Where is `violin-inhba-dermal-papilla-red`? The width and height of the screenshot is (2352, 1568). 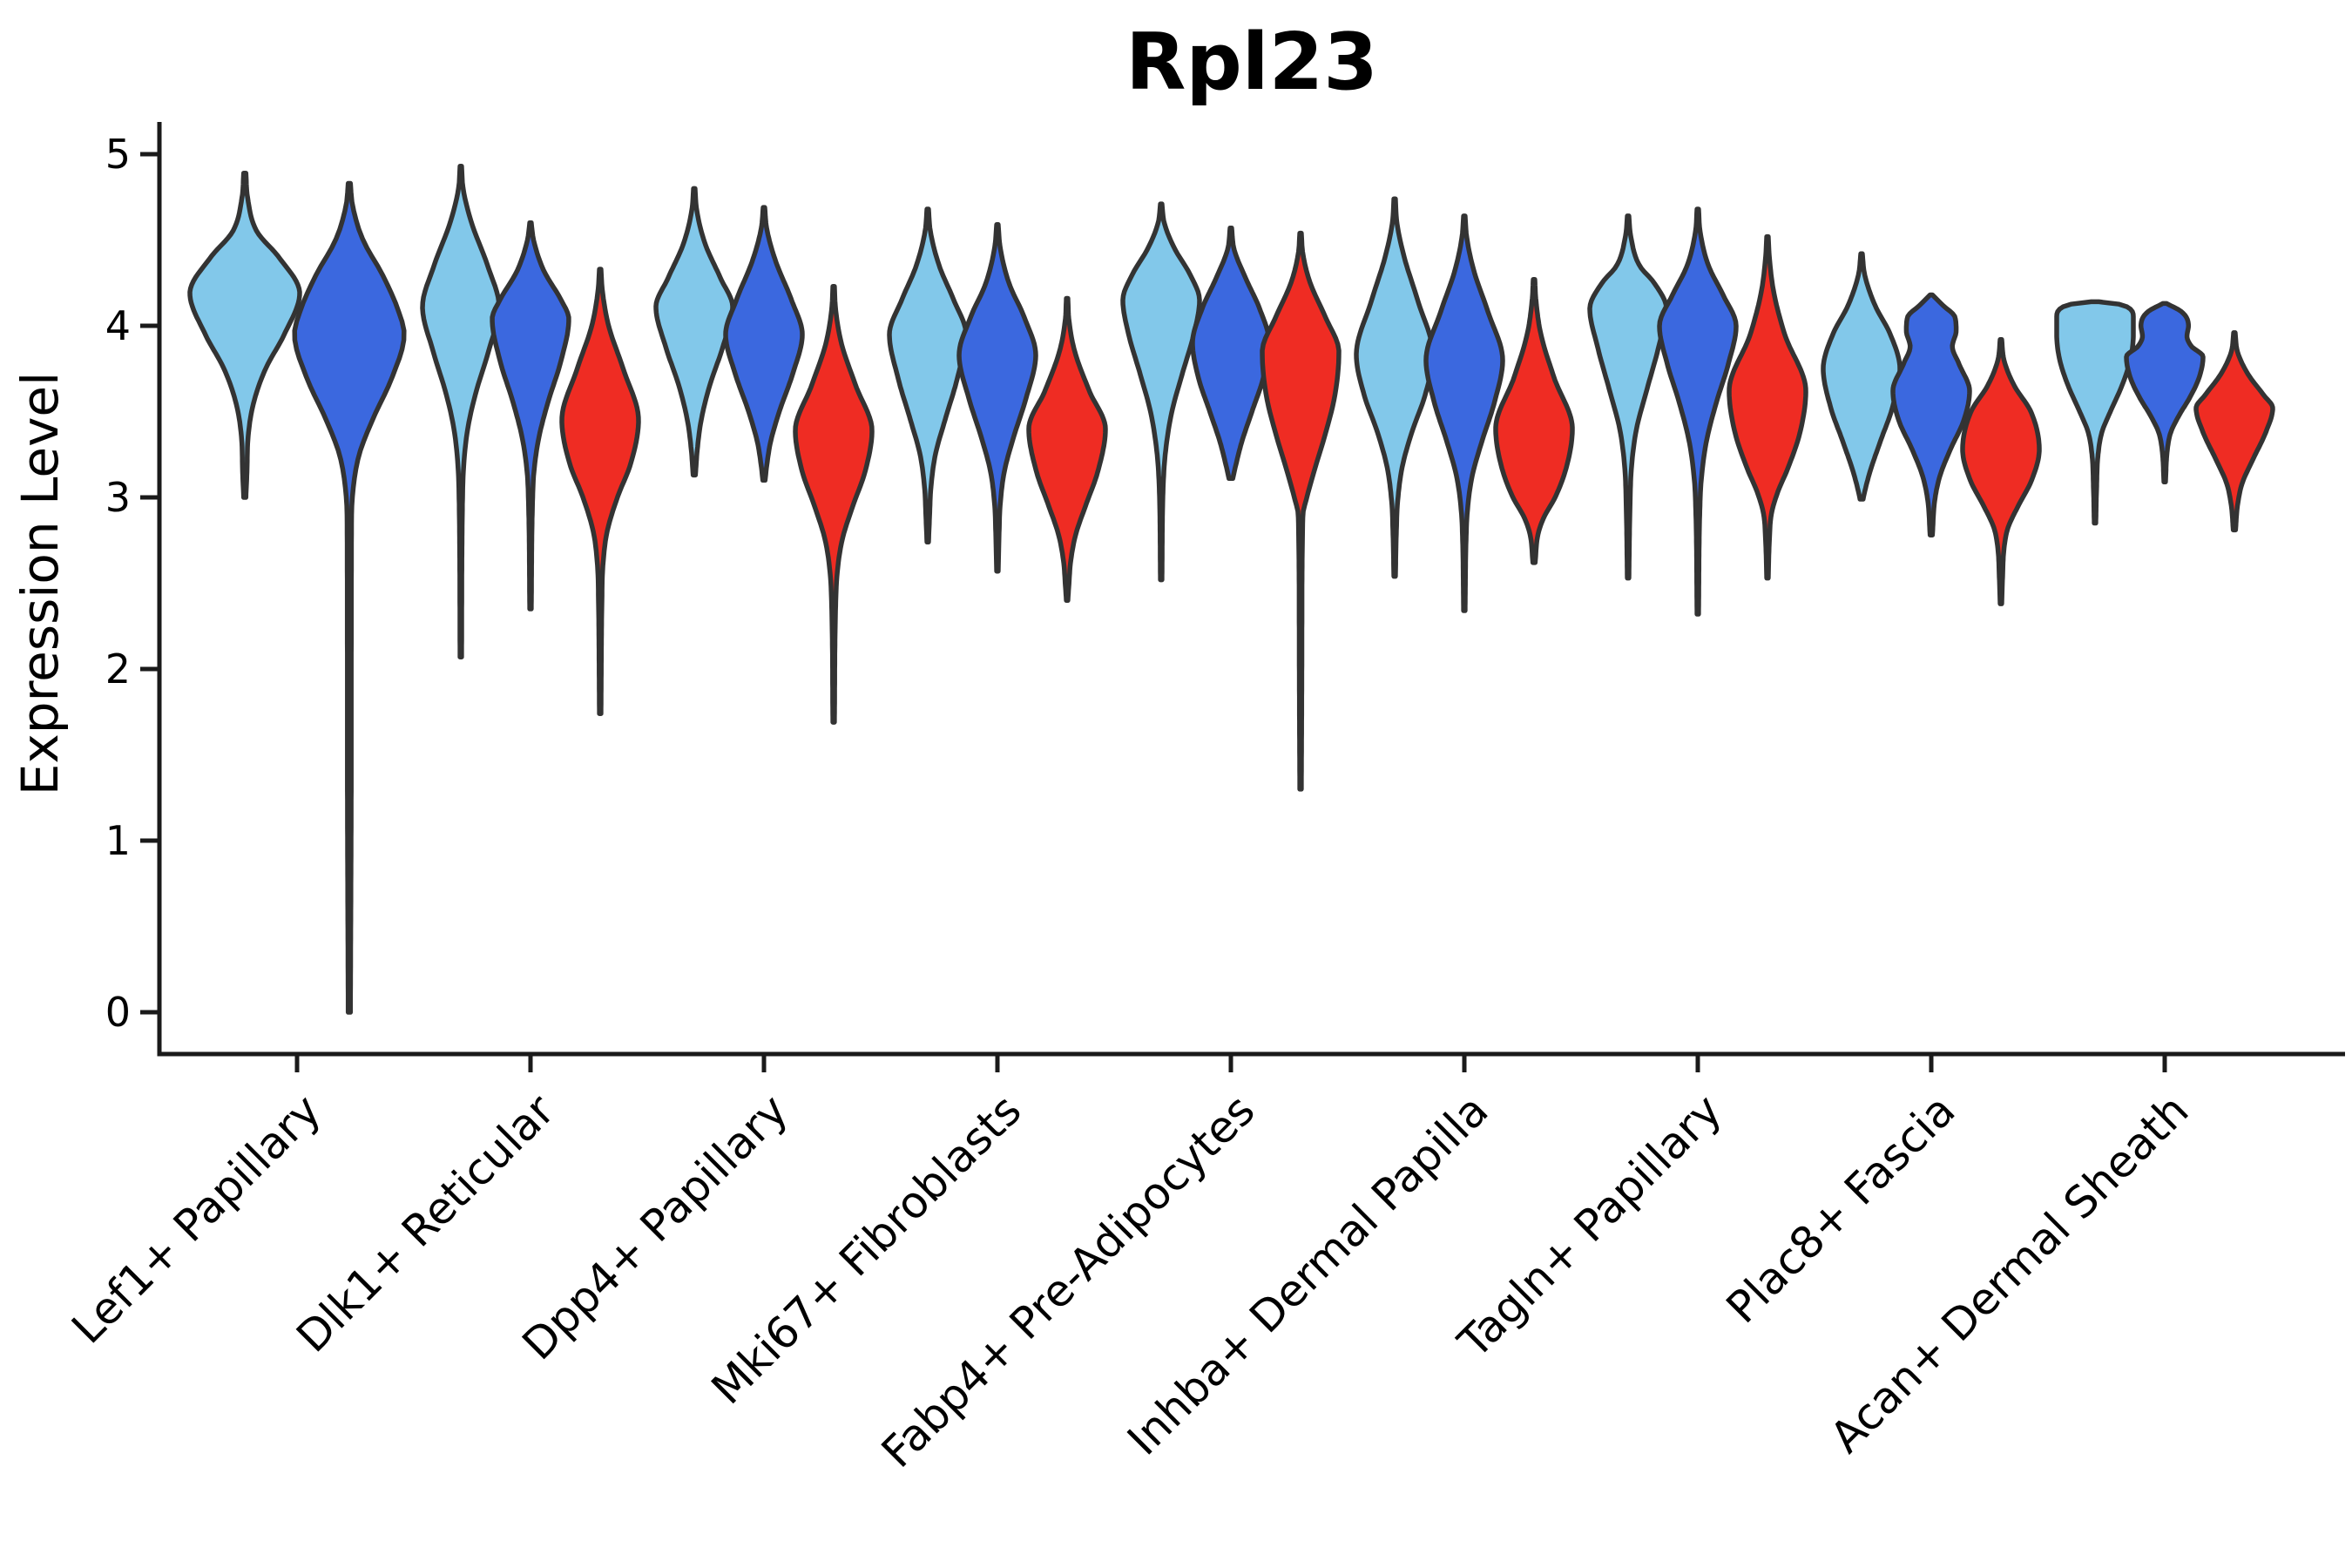
violin-inhba-dermal-papilla-red is located at coordinates (1534, 421).